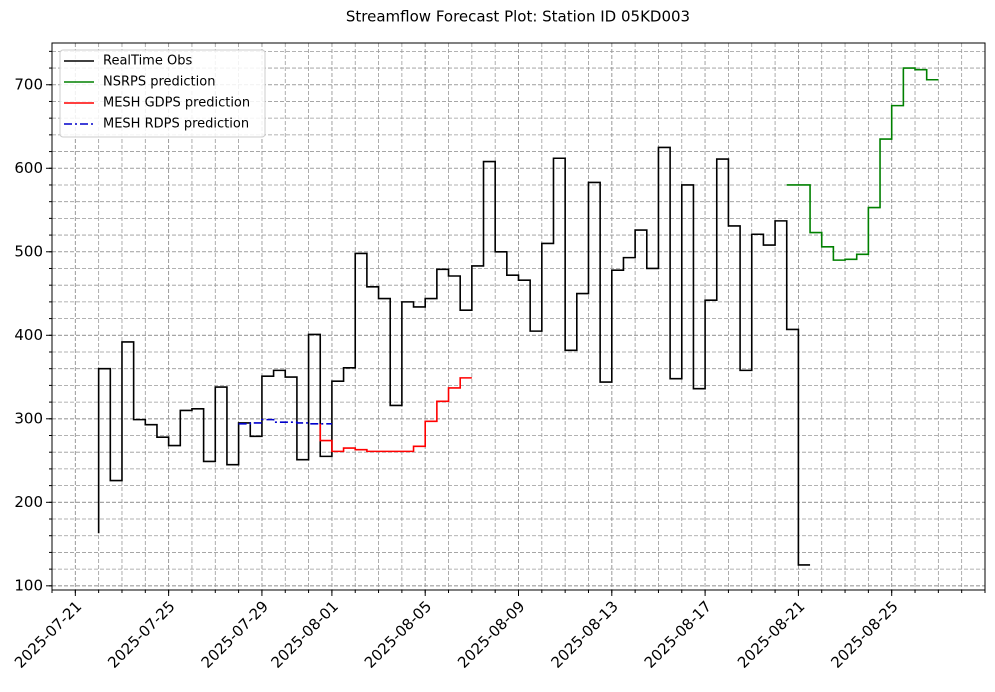 The height and width of the screenshot is (692, 995). I want to click on y-tick-label: 700, so click(28, 84).